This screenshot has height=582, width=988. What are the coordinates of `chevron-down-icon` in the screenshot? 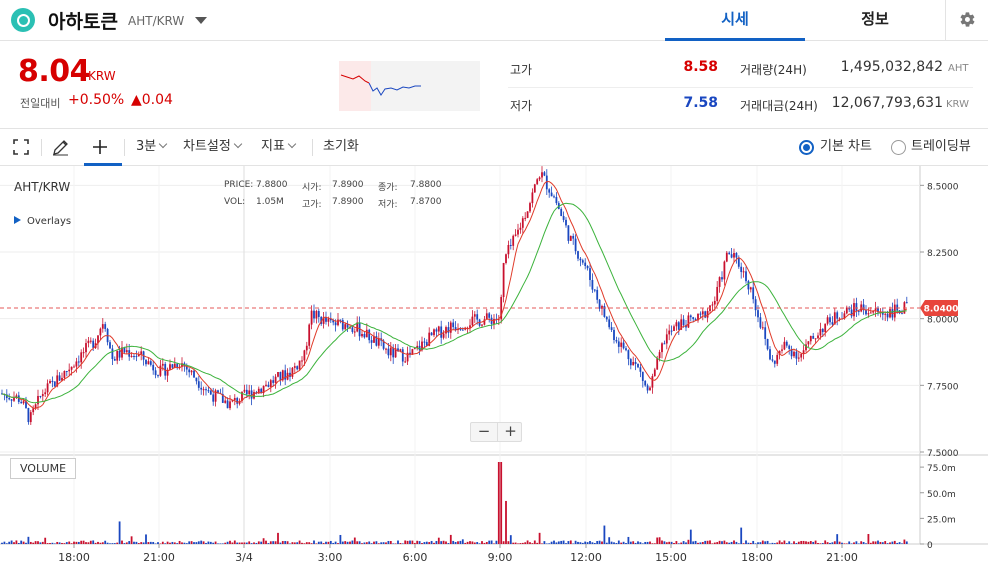 It's located at (201, 20).